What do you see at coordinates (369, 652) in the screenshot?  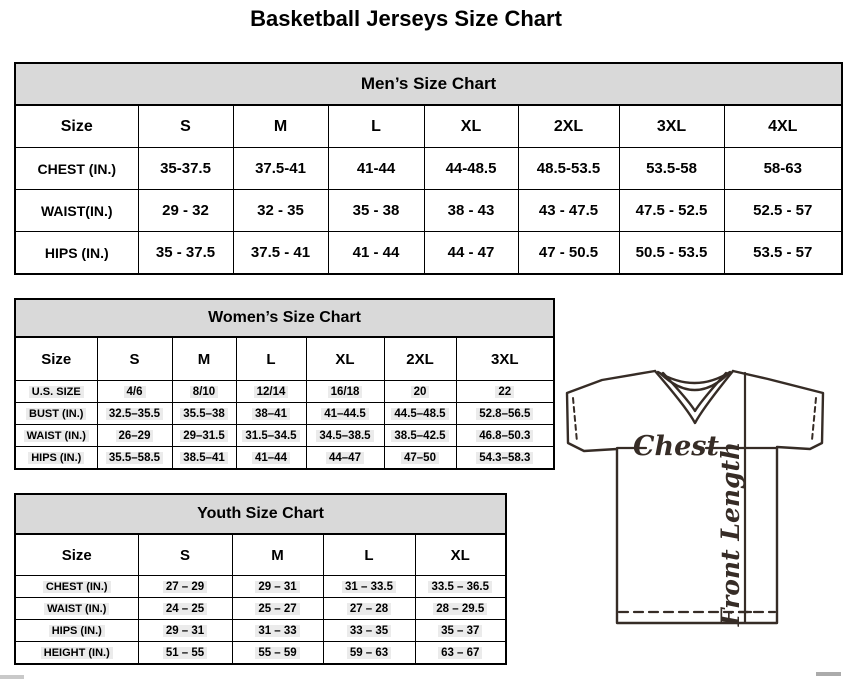 I see `measurement-value: 59 – 63` at bounding box center [369, 652].